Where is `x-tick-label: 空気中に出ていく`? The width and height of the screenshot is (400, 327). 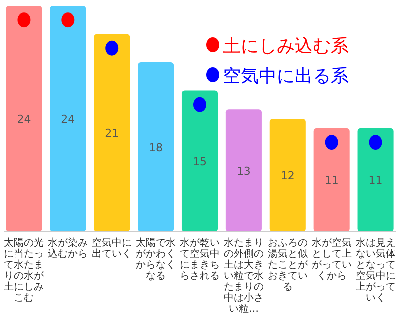 x-tick-label: 空気中に出ていく is located at coordinates (112, 248).